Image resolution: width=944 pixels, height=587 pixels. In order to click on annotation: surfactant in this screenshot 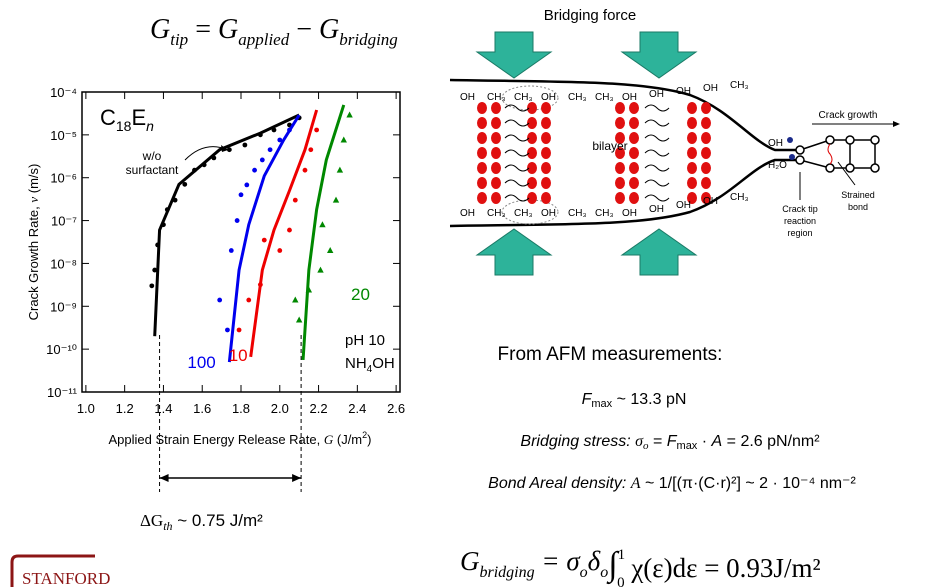, I will do `click(152, 170)`.